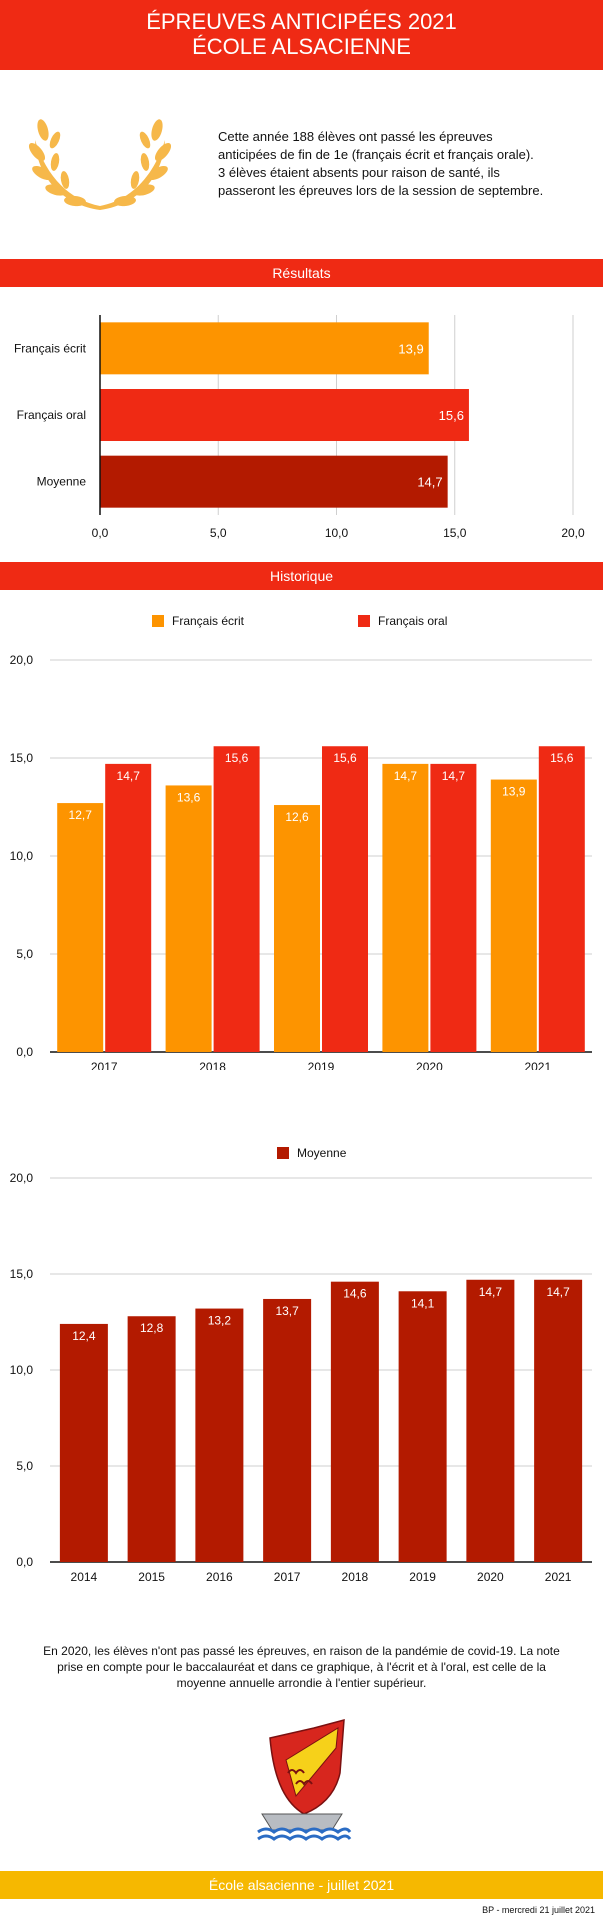 The image size is (603, 1920). I want to click on data-label: 14,1, so click(423, 1303).